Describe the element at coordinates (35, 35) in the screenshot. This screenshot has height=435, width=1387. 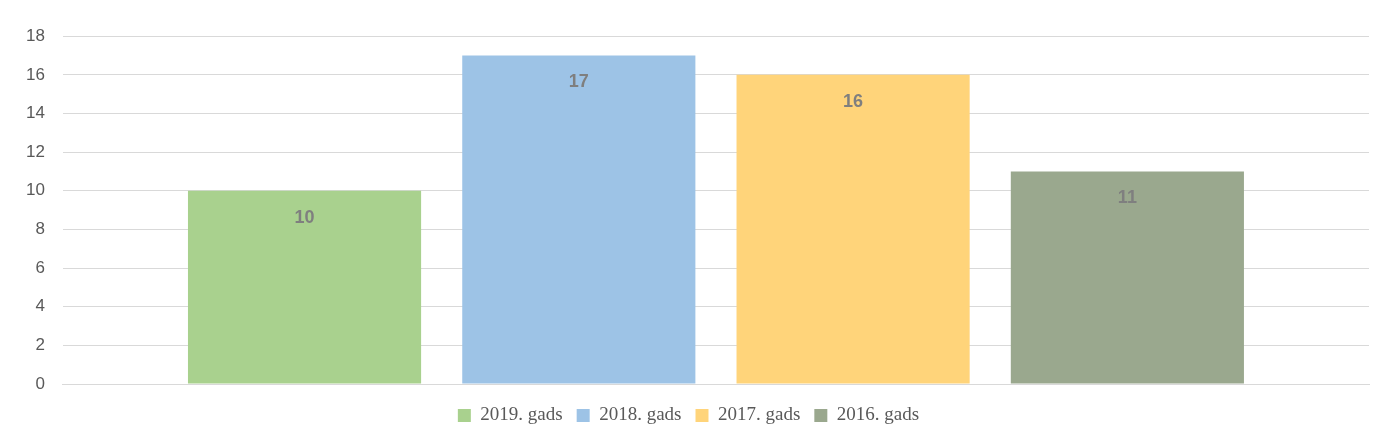
I see `y-tick-label: 18` at that location.